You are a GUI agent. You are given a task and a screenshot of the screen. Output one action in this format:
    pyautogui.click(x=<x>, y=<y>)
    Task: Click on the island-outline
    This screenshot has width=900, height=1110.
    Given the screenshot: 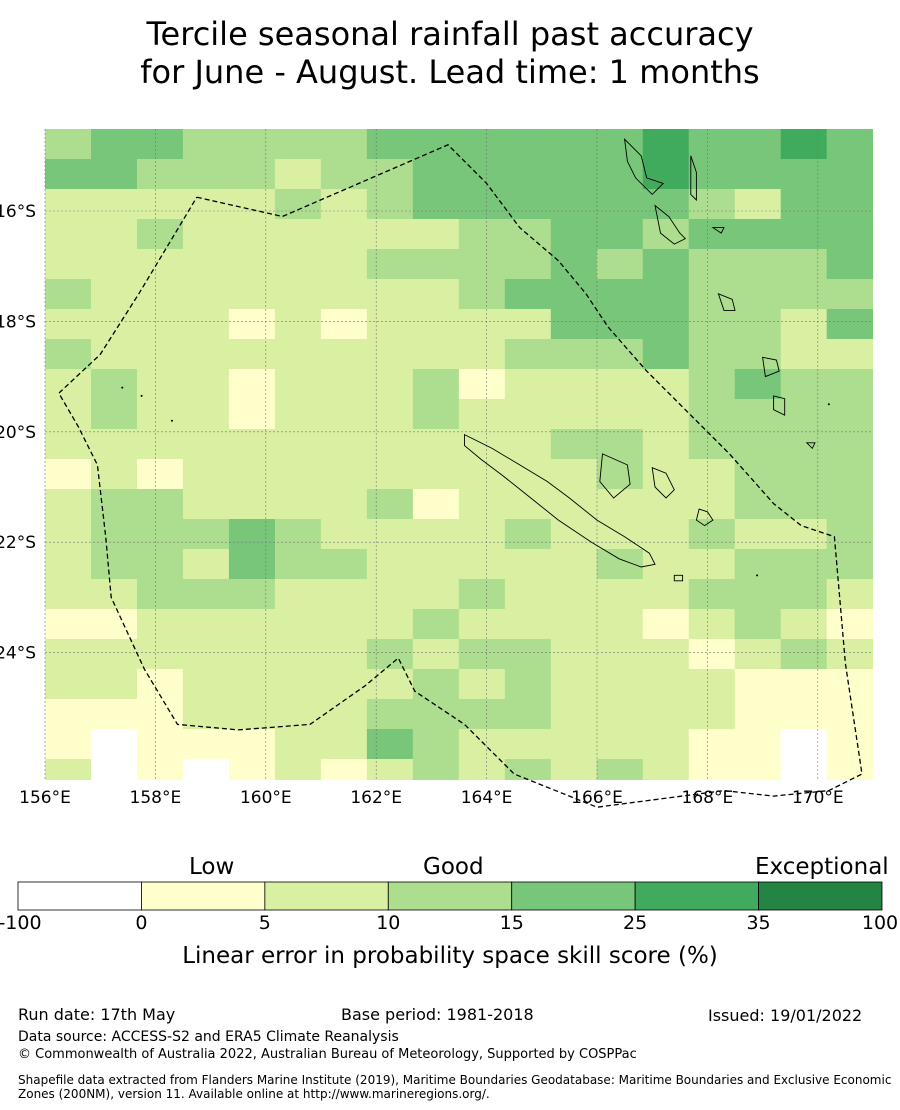 What is the action you would take?
    pyautogui.click(x=779, y=405)
    